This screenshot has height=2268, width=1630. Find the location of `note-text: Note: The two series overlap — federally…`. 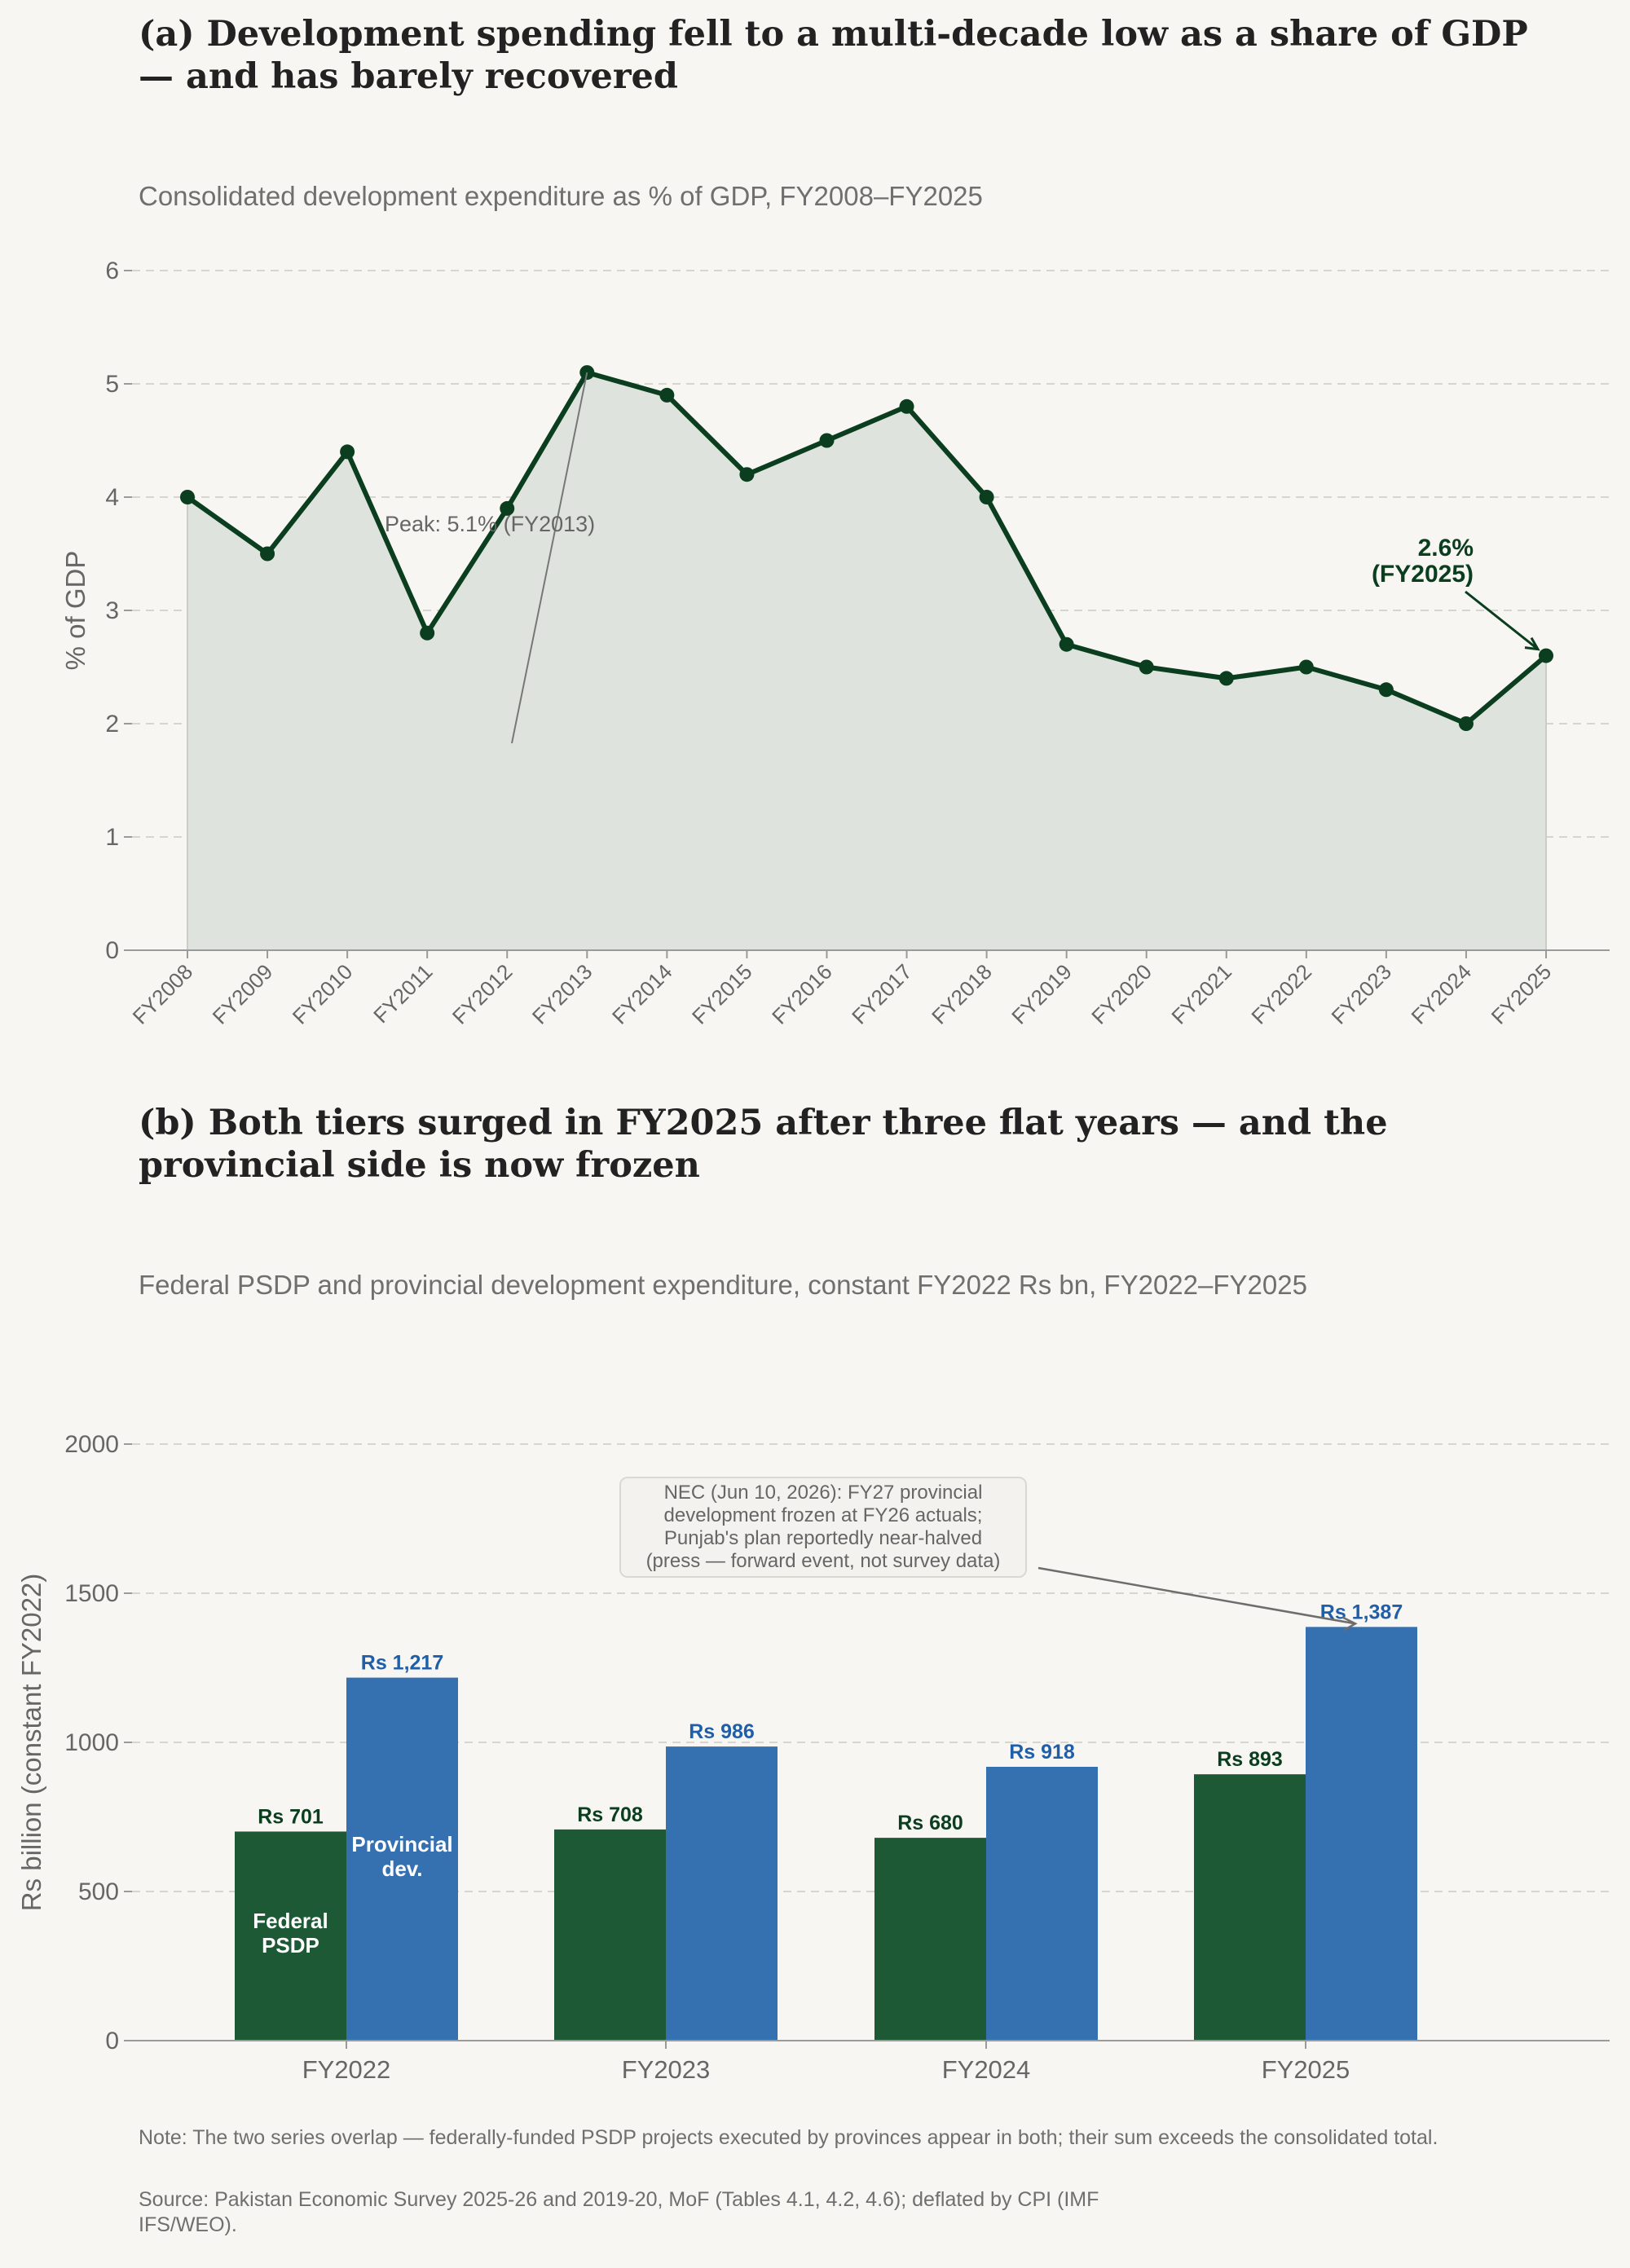

note-text: Note: The two series overlap — federally… is located at coordinates (788, 2137).